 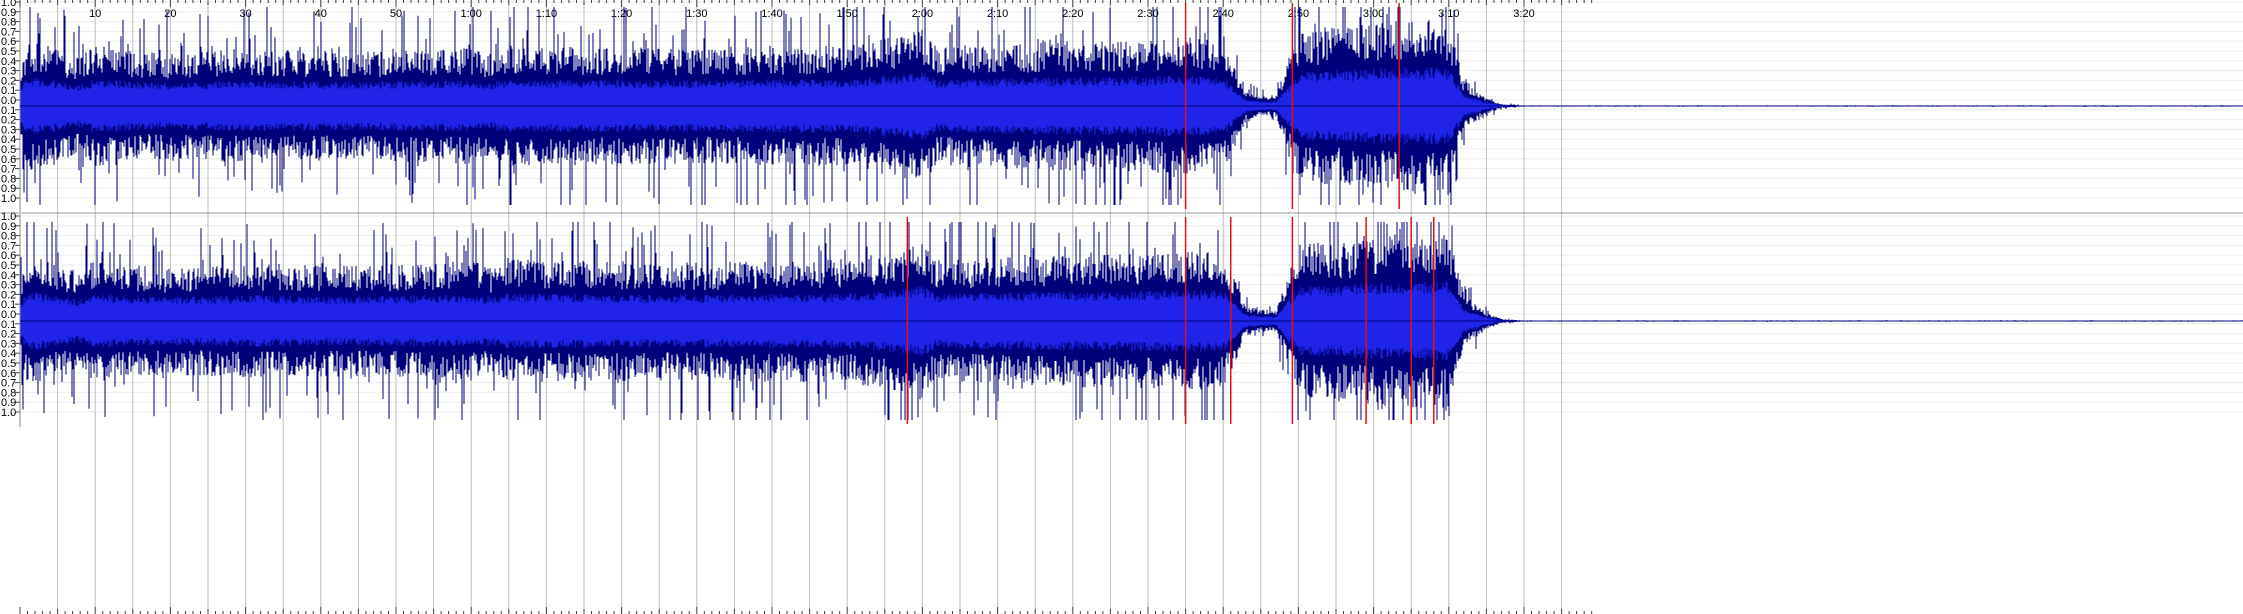 I want to click on time-label: 2:00, so click(x=922, y=14).